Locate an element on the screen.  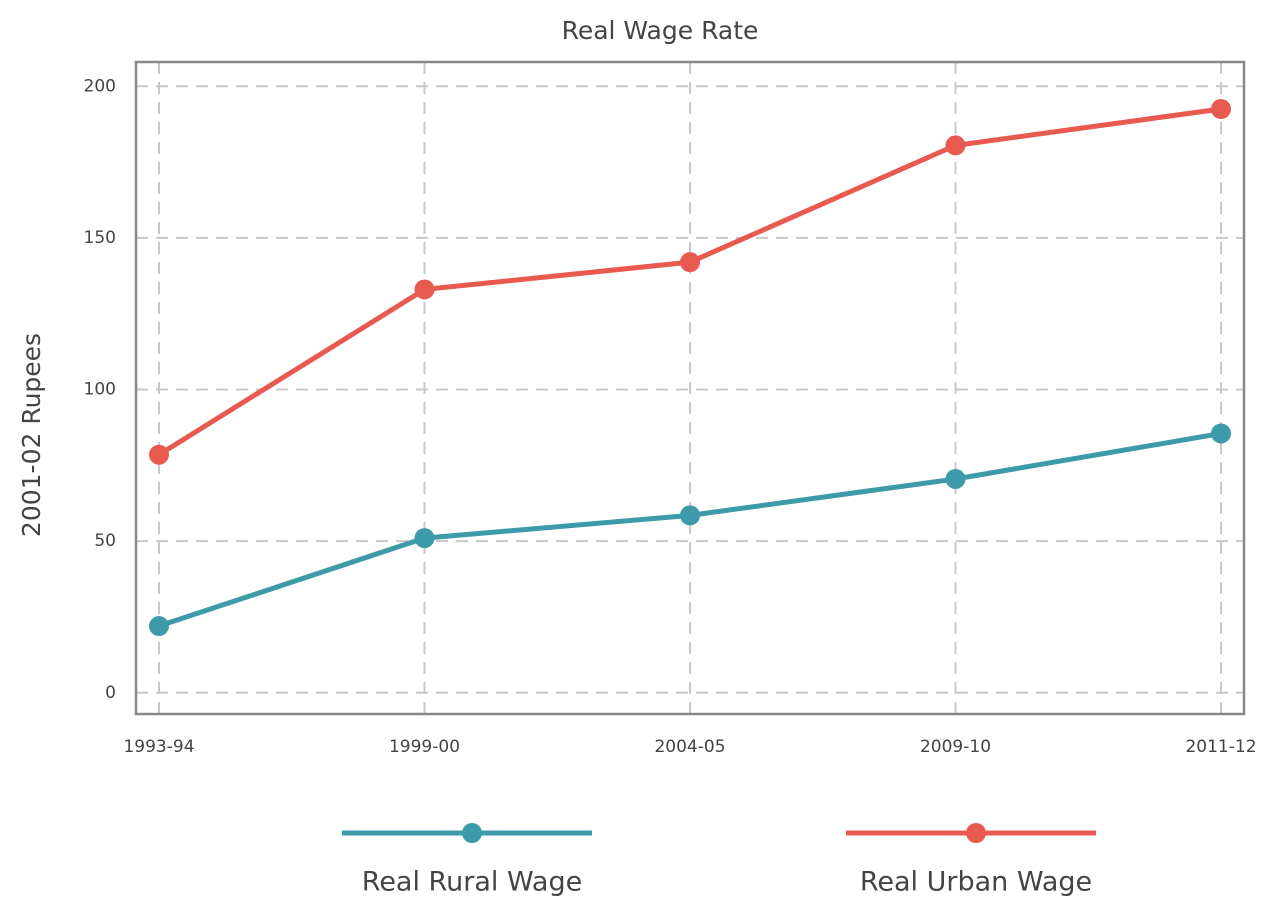
legend-label: Real Urban Wage is located at coordinates (976, 882).